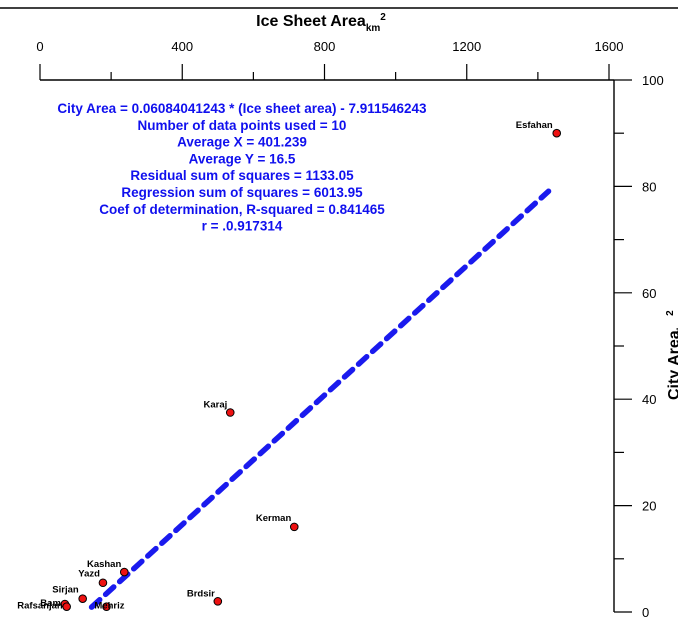 The image size is (678, 617). I want to click on stats-line: Number of data points used = 10, so click(242, 125).